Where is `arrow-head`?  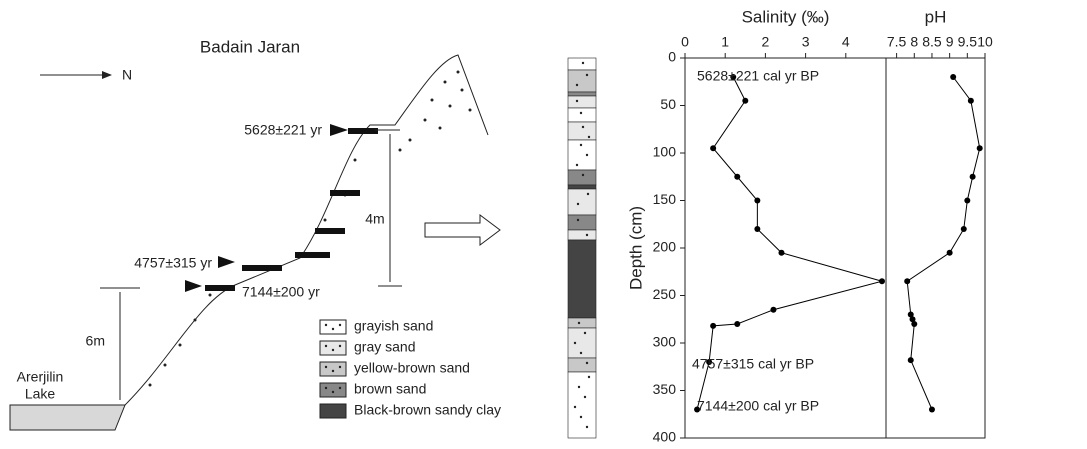
arrow-head is located at coordinates (107, 75).